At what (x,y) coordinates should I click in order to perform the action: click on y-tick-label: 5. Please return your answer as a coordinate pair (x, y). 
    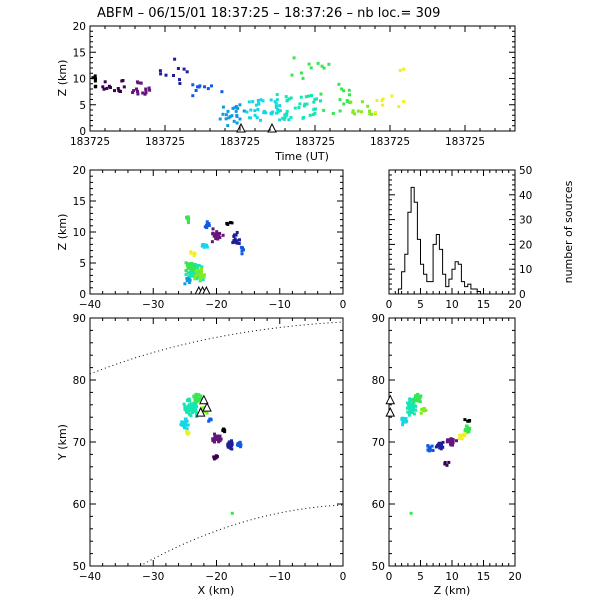
    Looking at the image, I should click on (82, 106).